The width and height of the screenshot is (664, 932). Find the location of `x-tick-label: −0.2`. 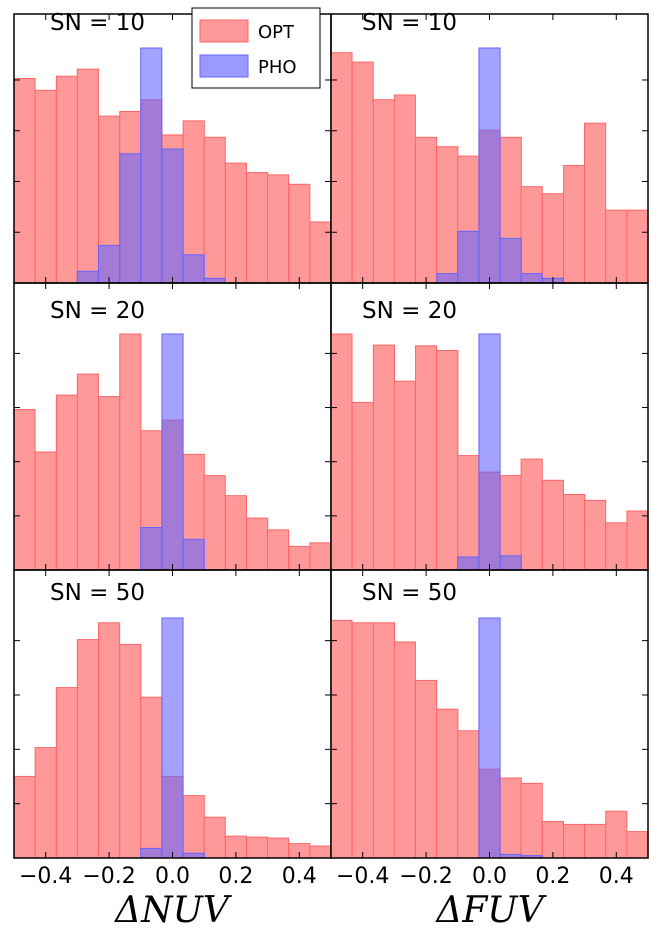

x-tick-label: −0.2 is located at coordinates (108, 876).